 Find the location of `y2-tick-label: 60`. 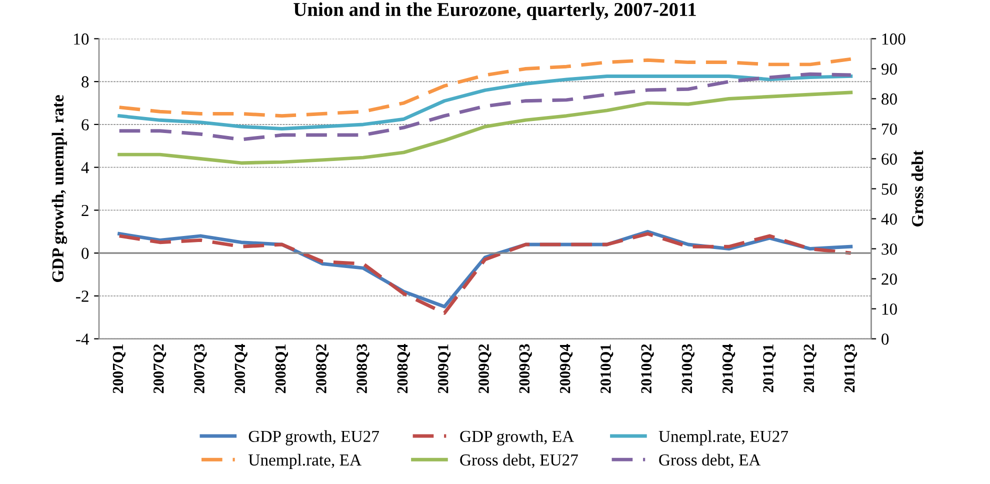

y2-tick-label: 60 is located at coordinates (889, 159).